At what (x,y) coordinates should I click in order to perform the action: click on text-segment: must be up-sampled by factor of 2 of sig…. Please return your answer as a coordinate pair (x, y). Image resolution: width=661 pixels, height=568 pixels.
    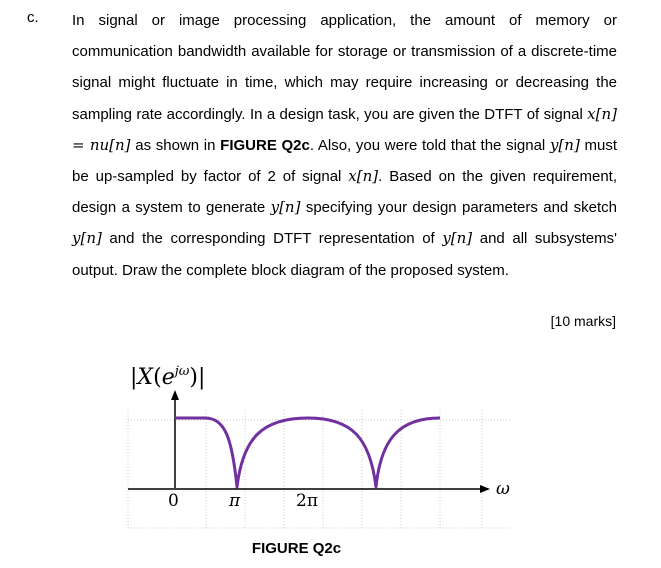
    Looking at the image, I should click on (344, 161).